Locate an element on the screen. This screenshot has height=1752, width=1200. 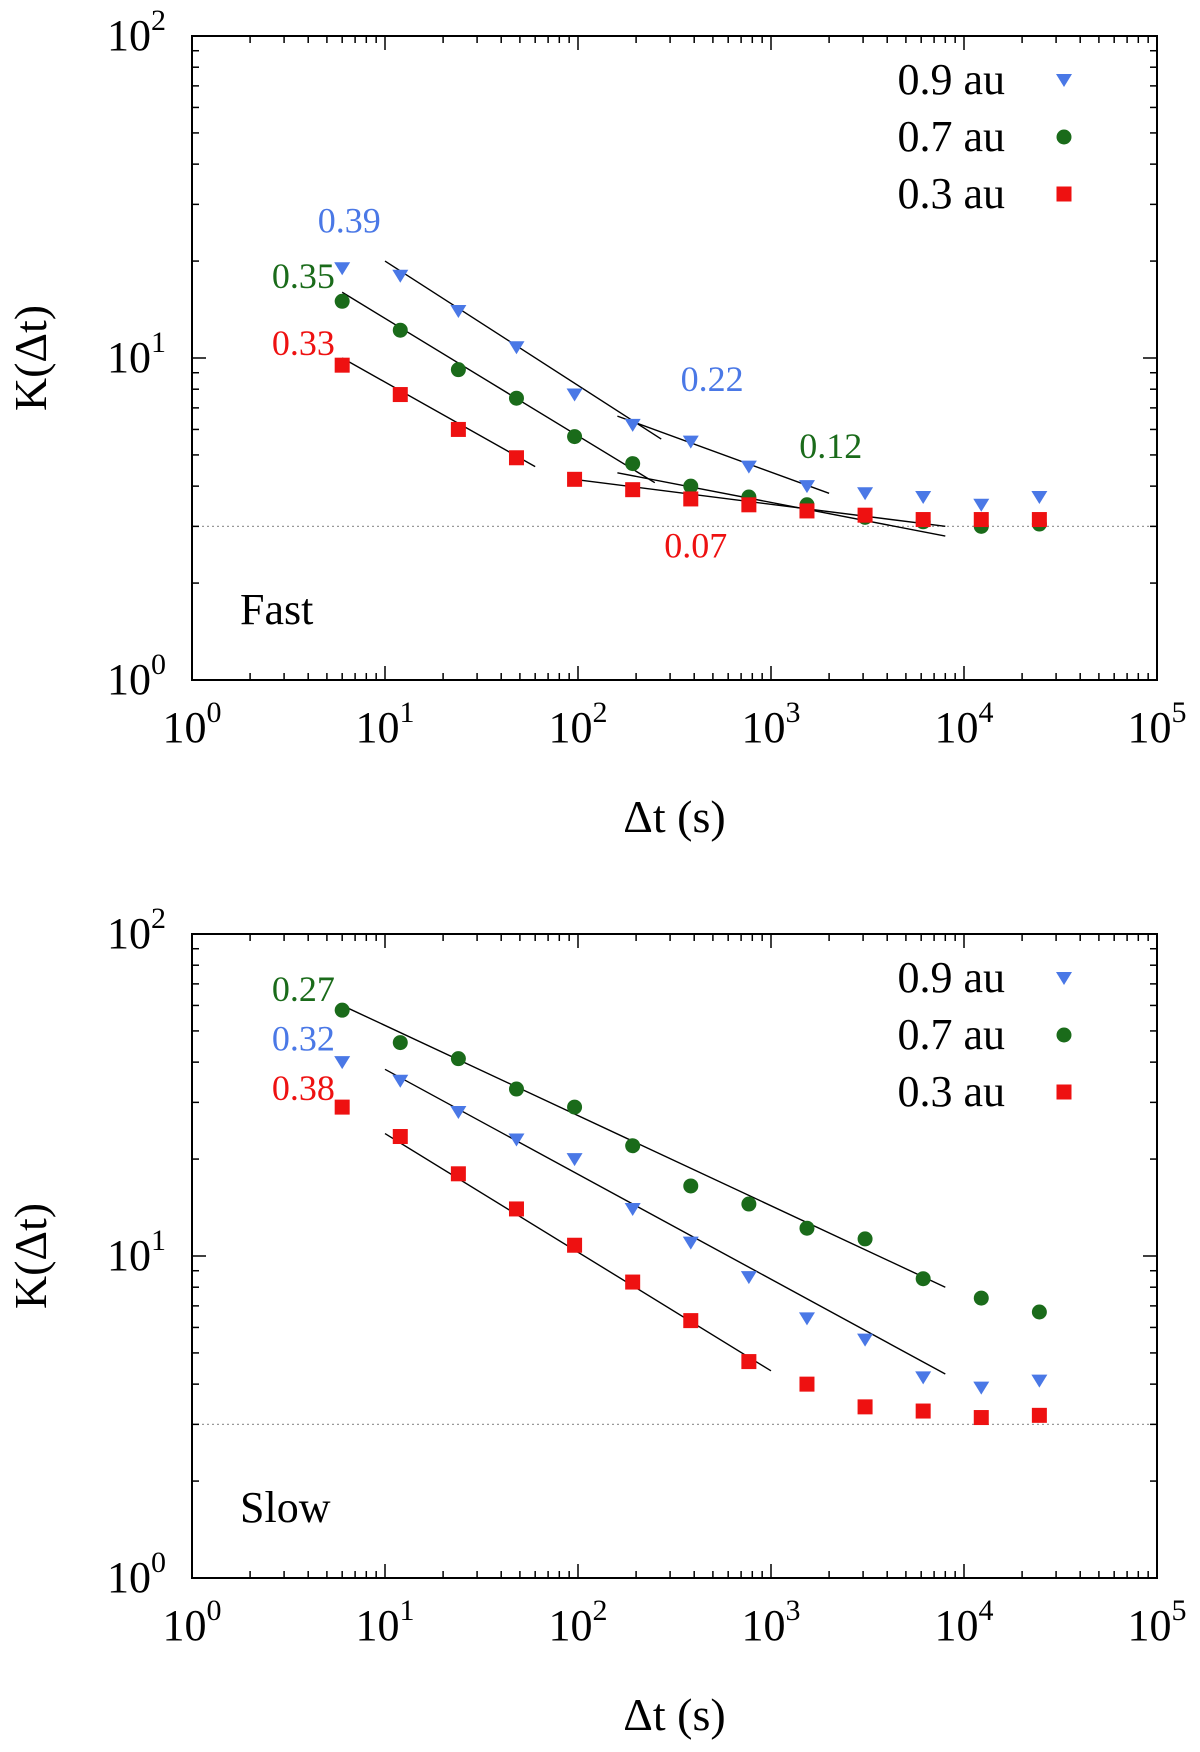
panel-label: Fast is located at coordinates (276, 609).